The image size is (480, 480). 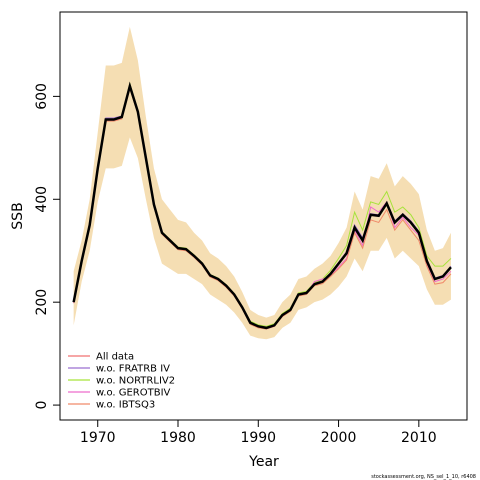 What do you see at coordinates (258, 438) in the screenshot?
I see `x-tick-label: 1990` at bounding box center [258, 438].